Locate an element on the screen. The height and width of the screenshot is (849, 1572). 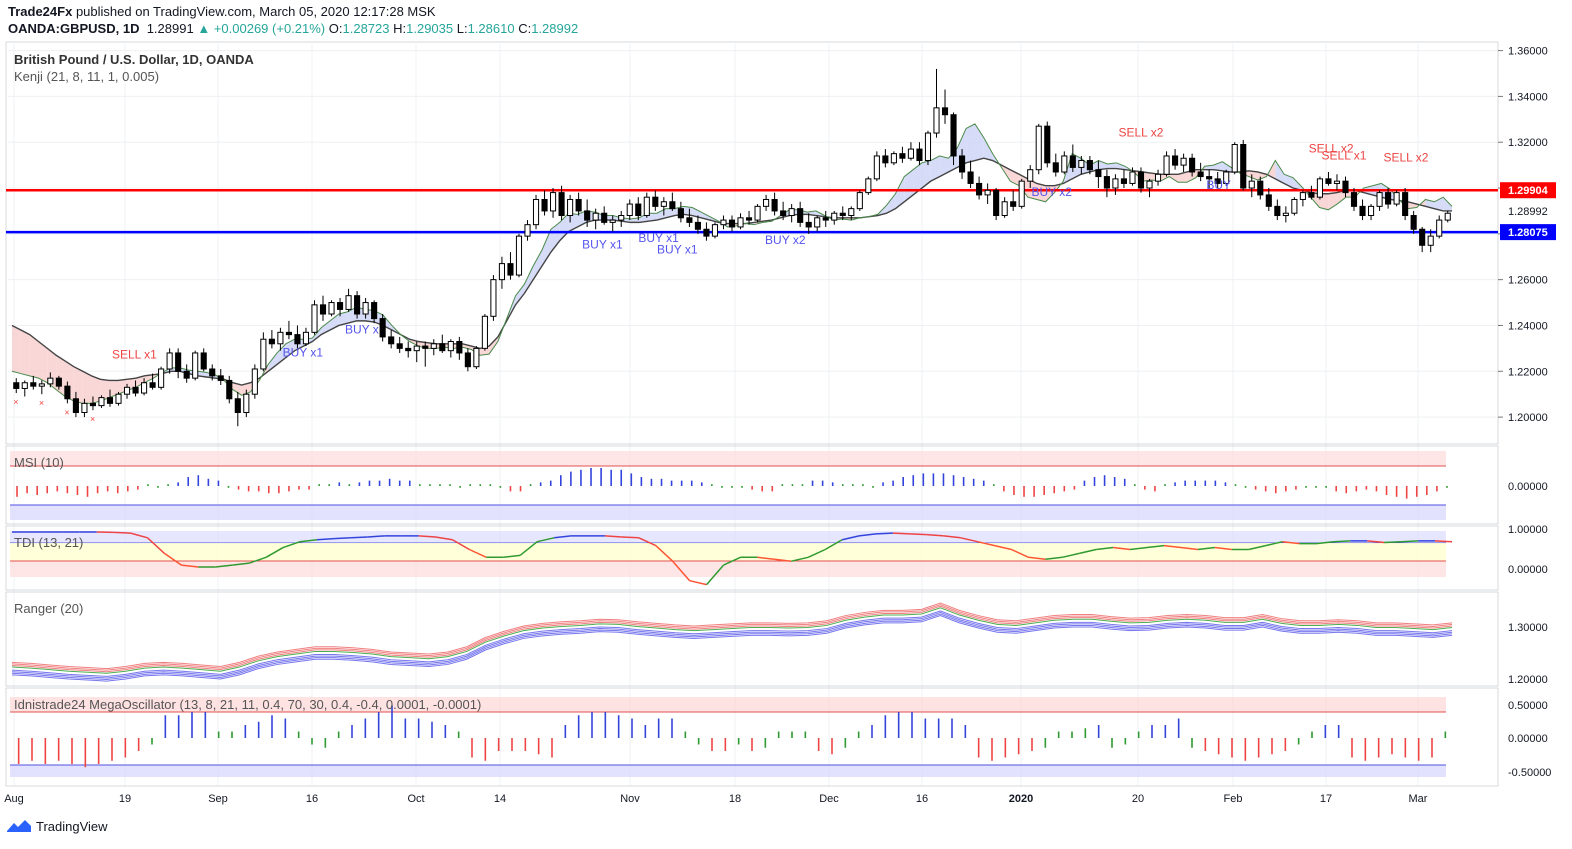
high-label: H: is located at coordinates (400, 28).